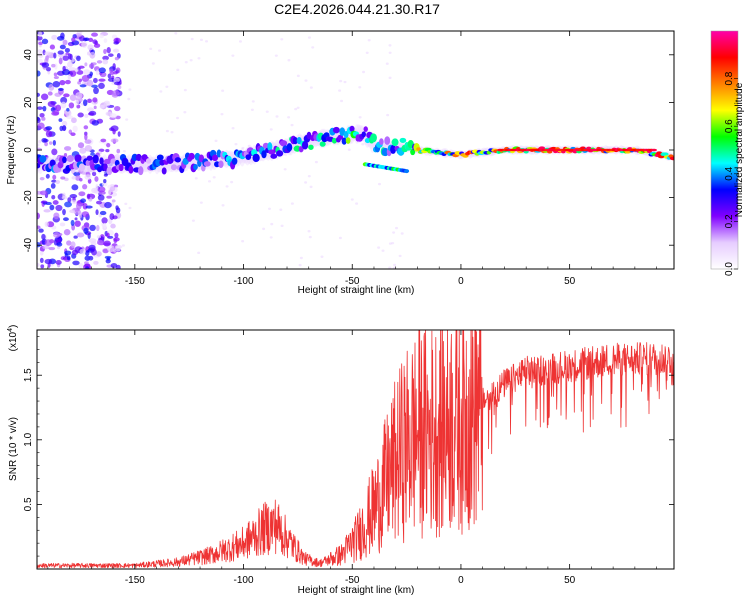 The width and height of the screenshot is (750, 600). What do you see at coordinates (729, 78) in the screenshot?
I see `colorbar-tick-label: 0.8` at bounding box center [729, 78].